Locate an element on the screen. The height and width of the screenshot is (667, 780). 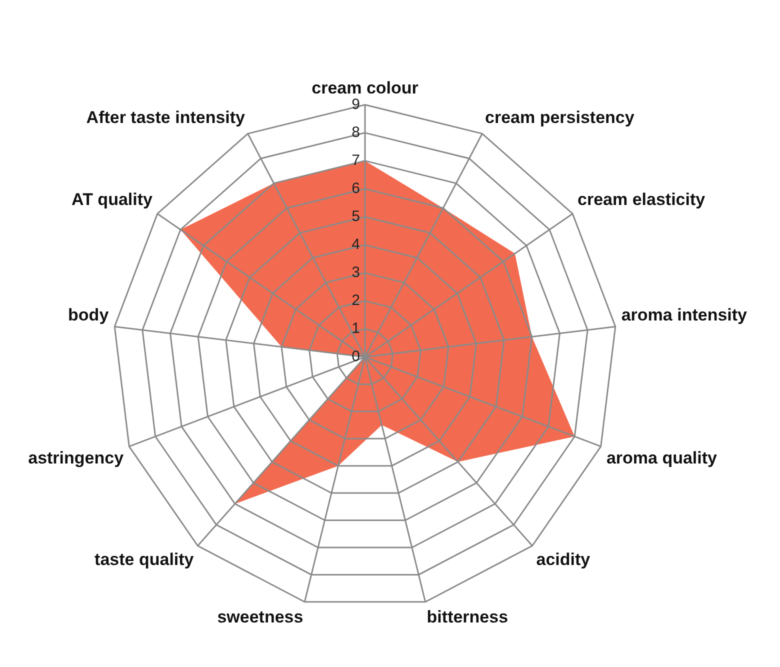
spoke-label: taste quality is located at coordinates (144, 560).